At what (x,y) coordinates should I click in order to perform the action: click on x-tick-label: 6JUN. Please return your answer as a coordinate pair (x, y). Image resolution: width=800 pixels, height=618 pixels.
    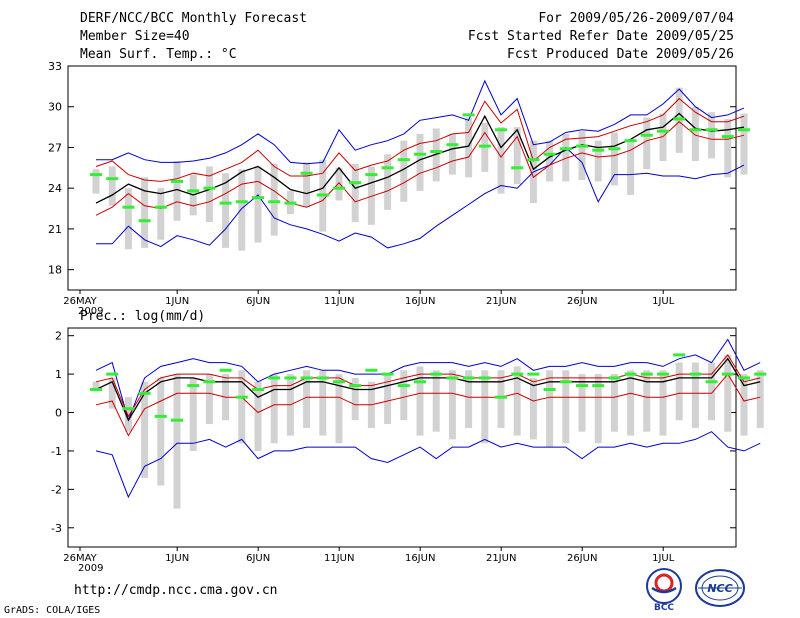
    Looking at the image, I should click on (258, 301).